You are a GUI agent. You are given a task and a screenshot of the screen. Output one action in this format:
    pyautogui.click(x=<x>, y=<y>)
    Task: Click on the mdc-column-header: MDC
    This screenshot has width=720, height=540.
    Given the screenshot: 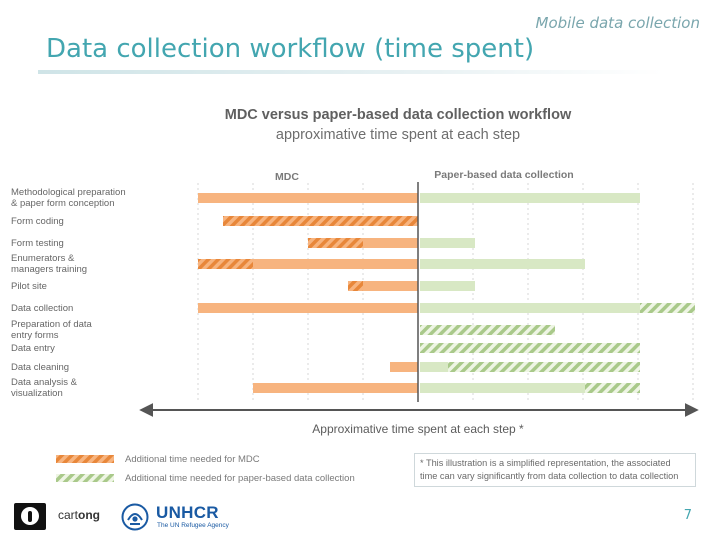 What is the action you would take?
    pyautogui.click(x=287, y=177)
    